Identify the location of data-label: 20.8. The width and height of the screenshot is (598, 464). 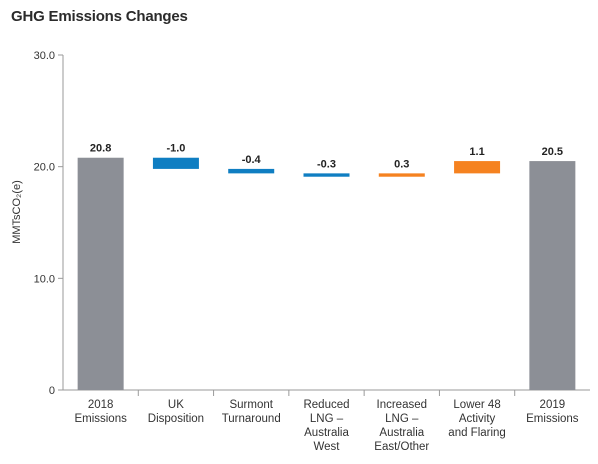
(100, 149).